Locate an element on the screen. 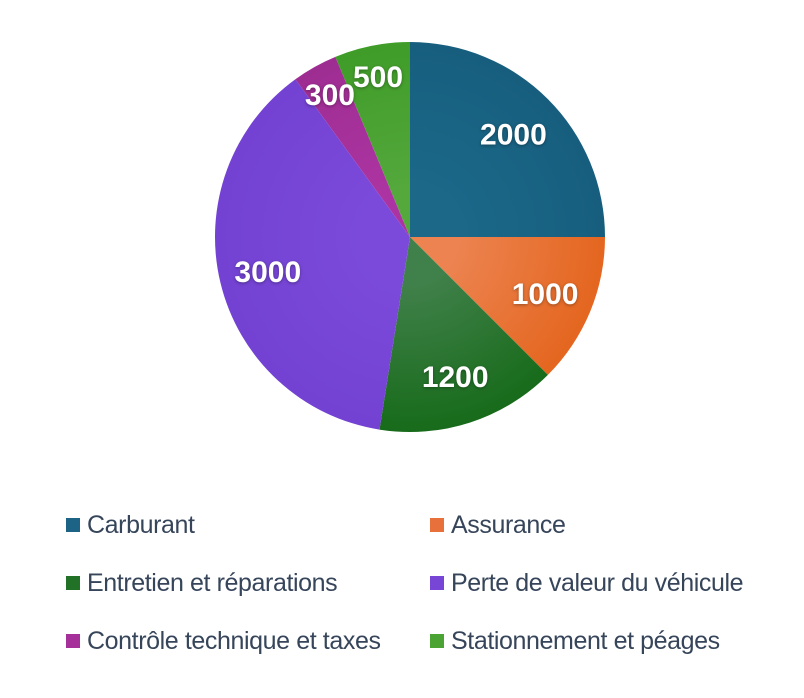 This screenshot has width=804, height=698. legend-swatch-perte-de-valeur-du-vehicule is located at coordinates (437, 583).